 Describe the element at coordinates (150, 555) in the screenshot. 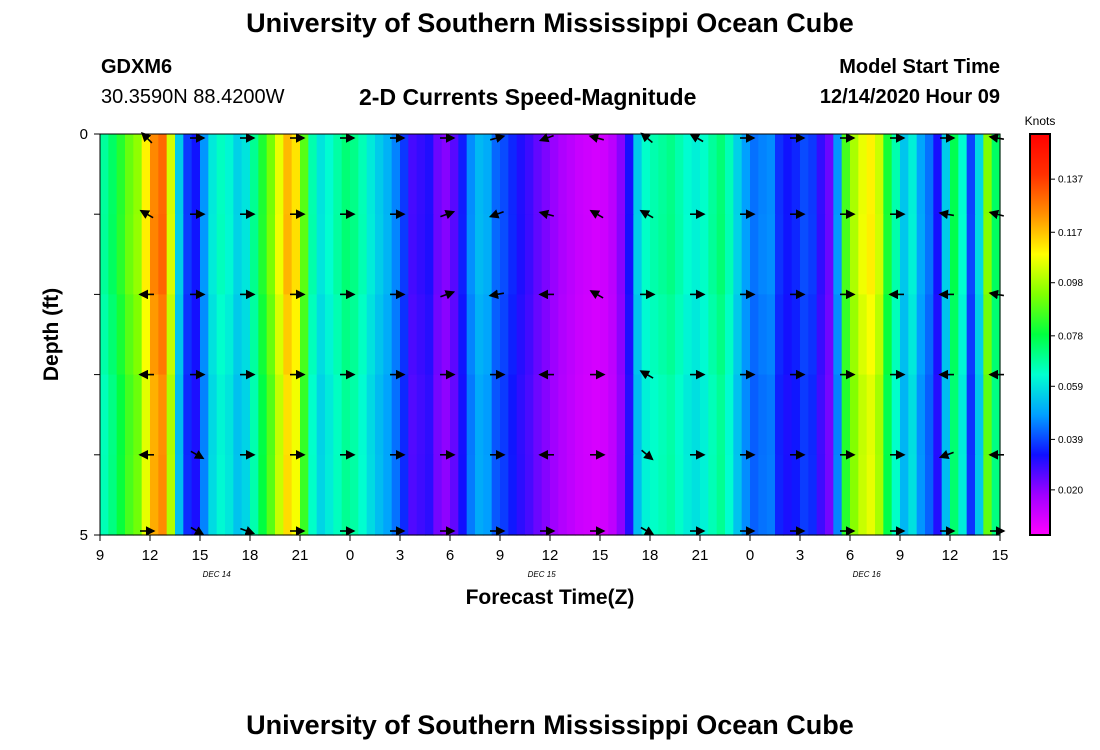

I see `x-tick-label: 12` at that location.